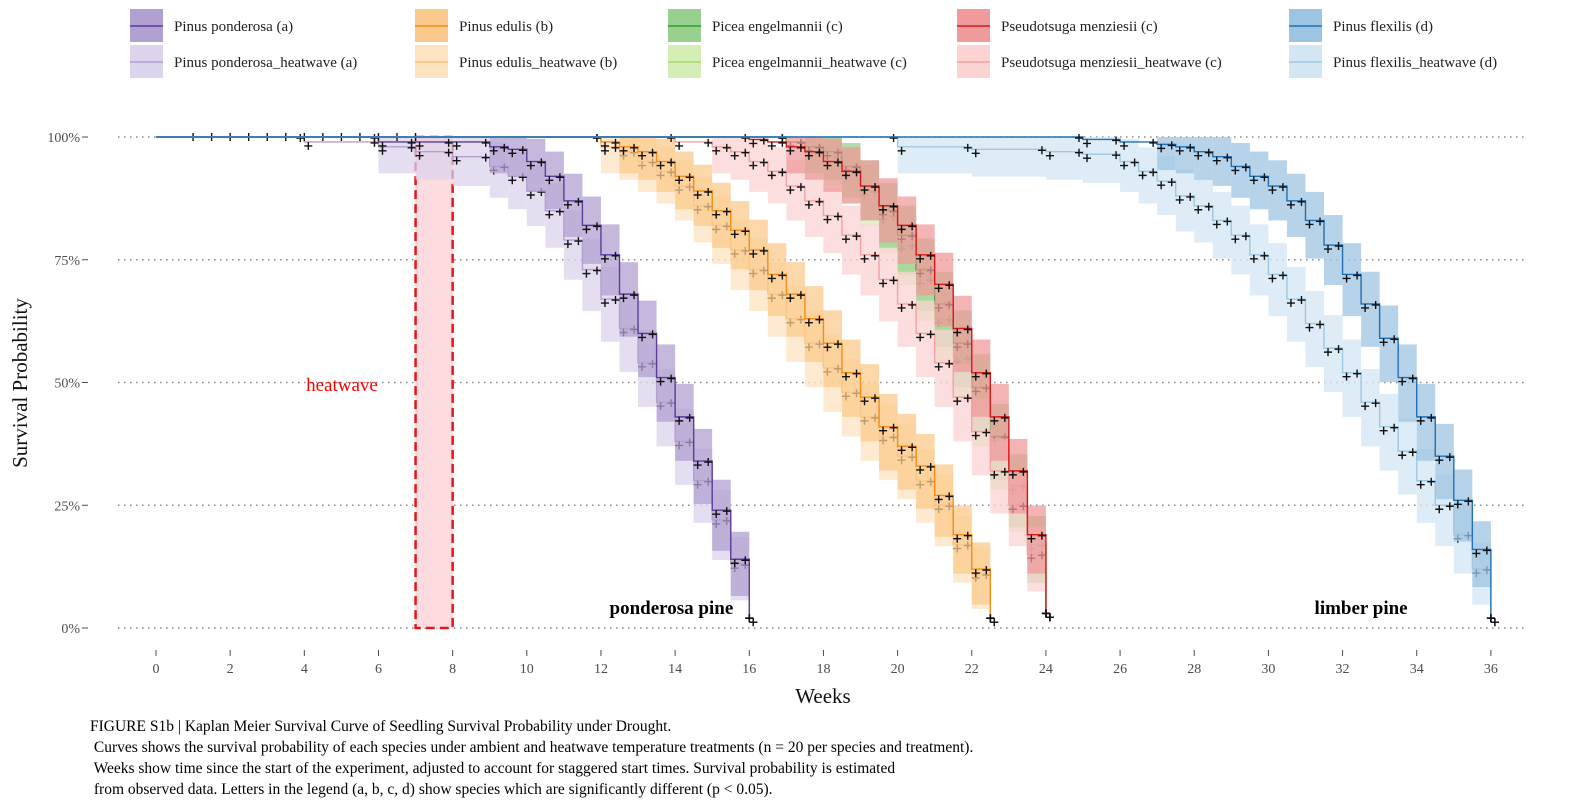 Image resolution: width=1571 pixels, height=812 pixels. I want to click on x-tick-label: 12, so click(601, 669).